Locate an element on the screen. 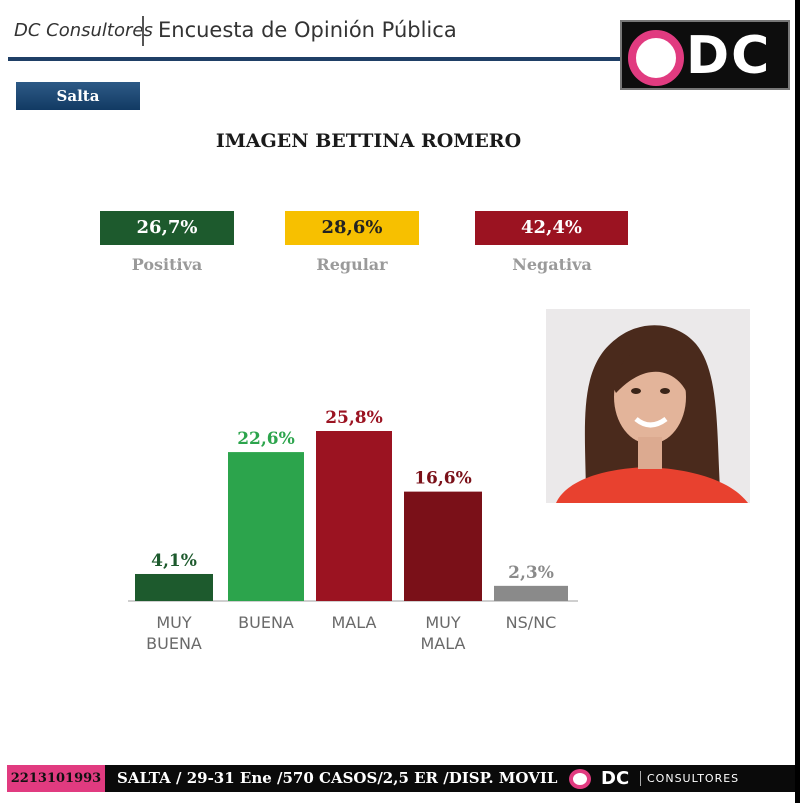  summary-box-negativa: 42,4% is located at coordinates (551, 228).